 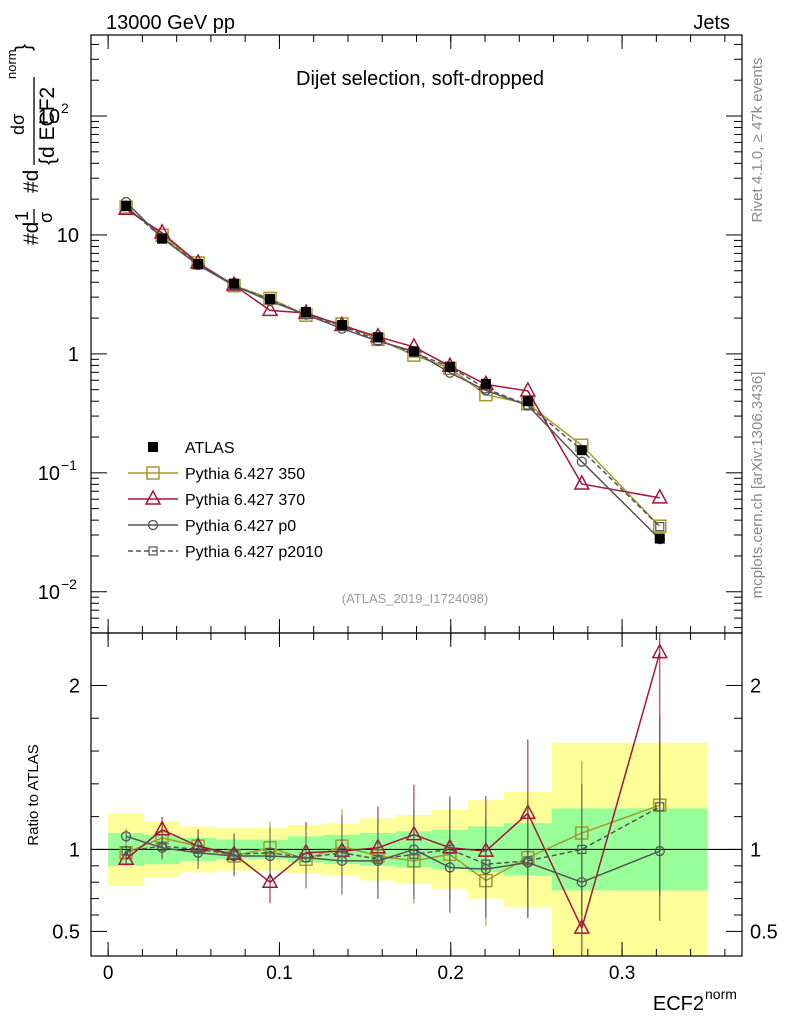 What do you see at coordinates (721, 994) in the screenshot?
I see `x-axis-label-sup: norm` at bounding box center [721, 994].